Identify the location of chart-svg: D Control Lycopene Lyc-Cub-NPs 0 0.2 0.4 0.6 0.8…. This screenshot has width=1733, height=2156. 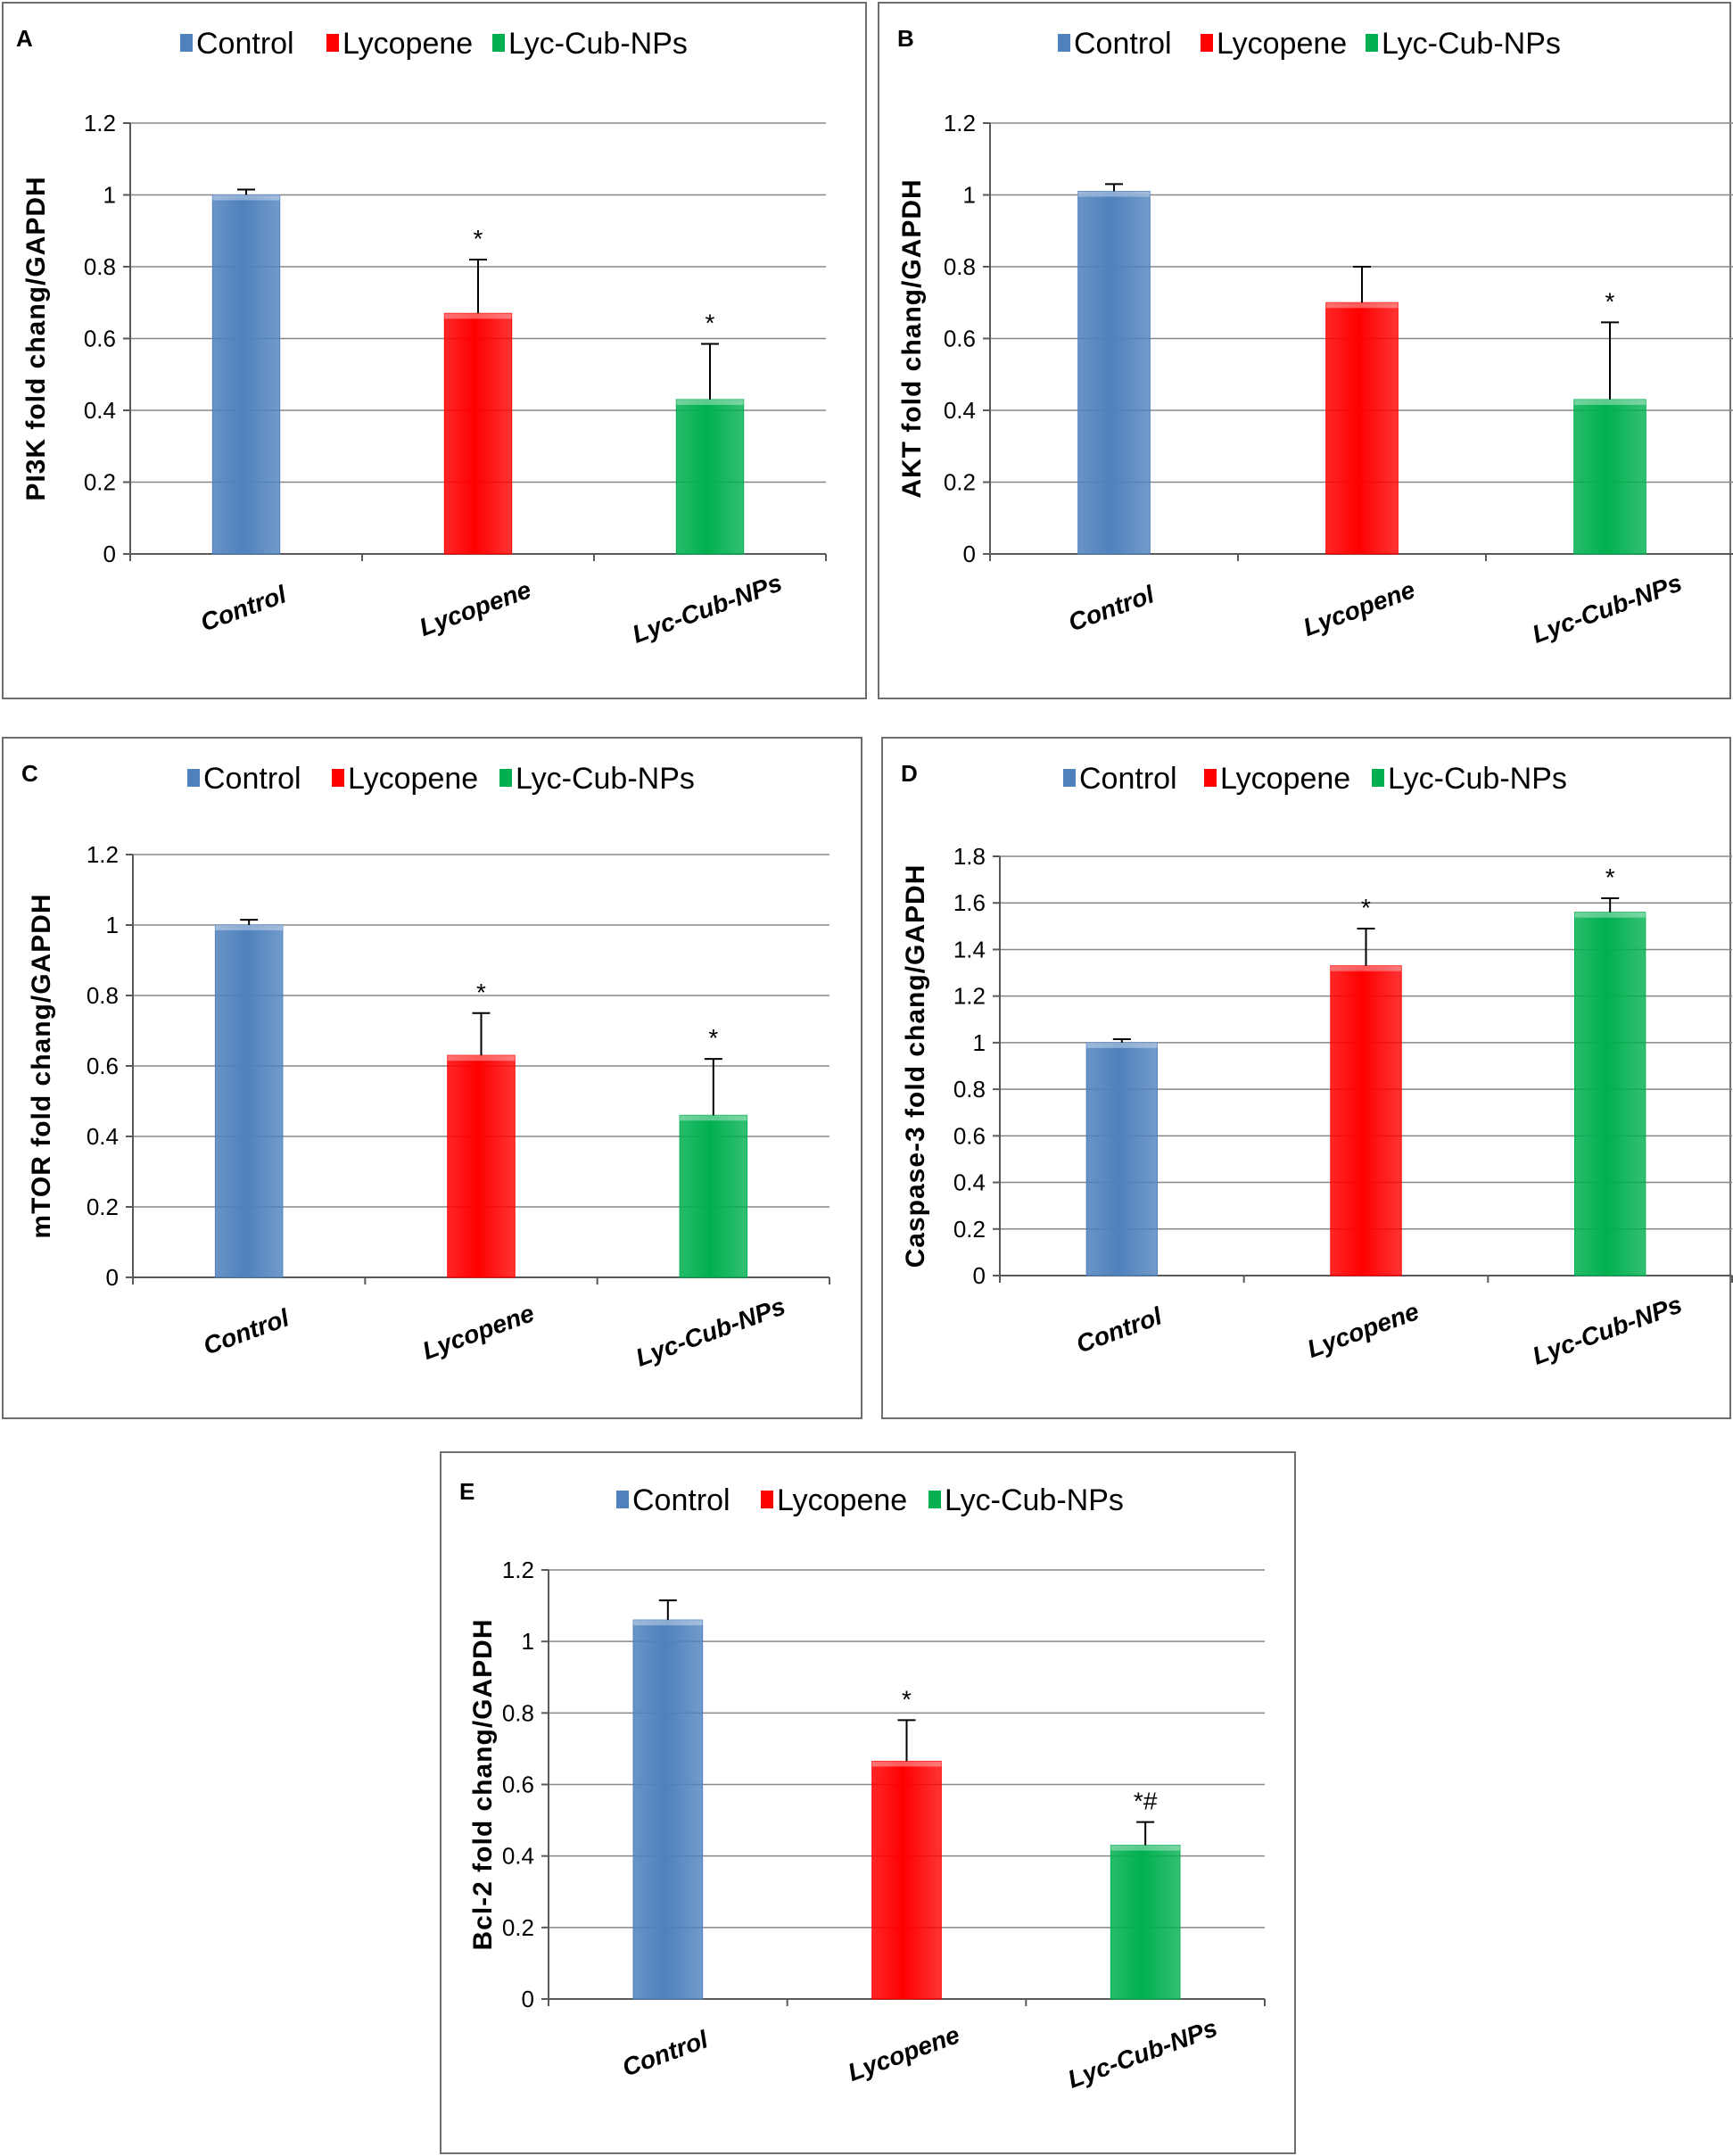
(1317, 1065).